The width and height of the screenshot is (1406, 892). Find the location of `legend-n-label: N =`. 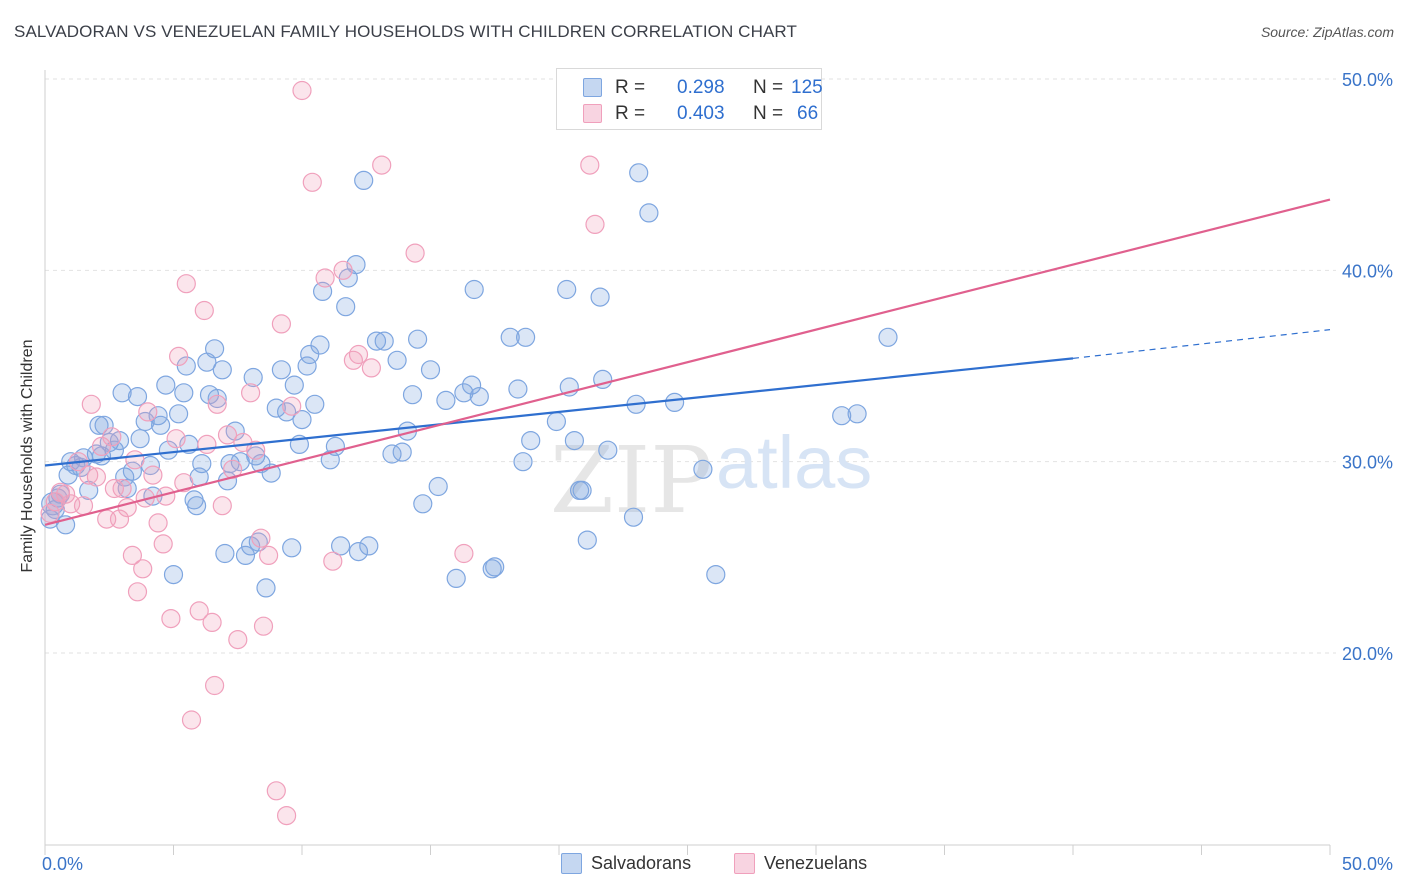

legend-n-label: N = is located at coordinates (768, 113).